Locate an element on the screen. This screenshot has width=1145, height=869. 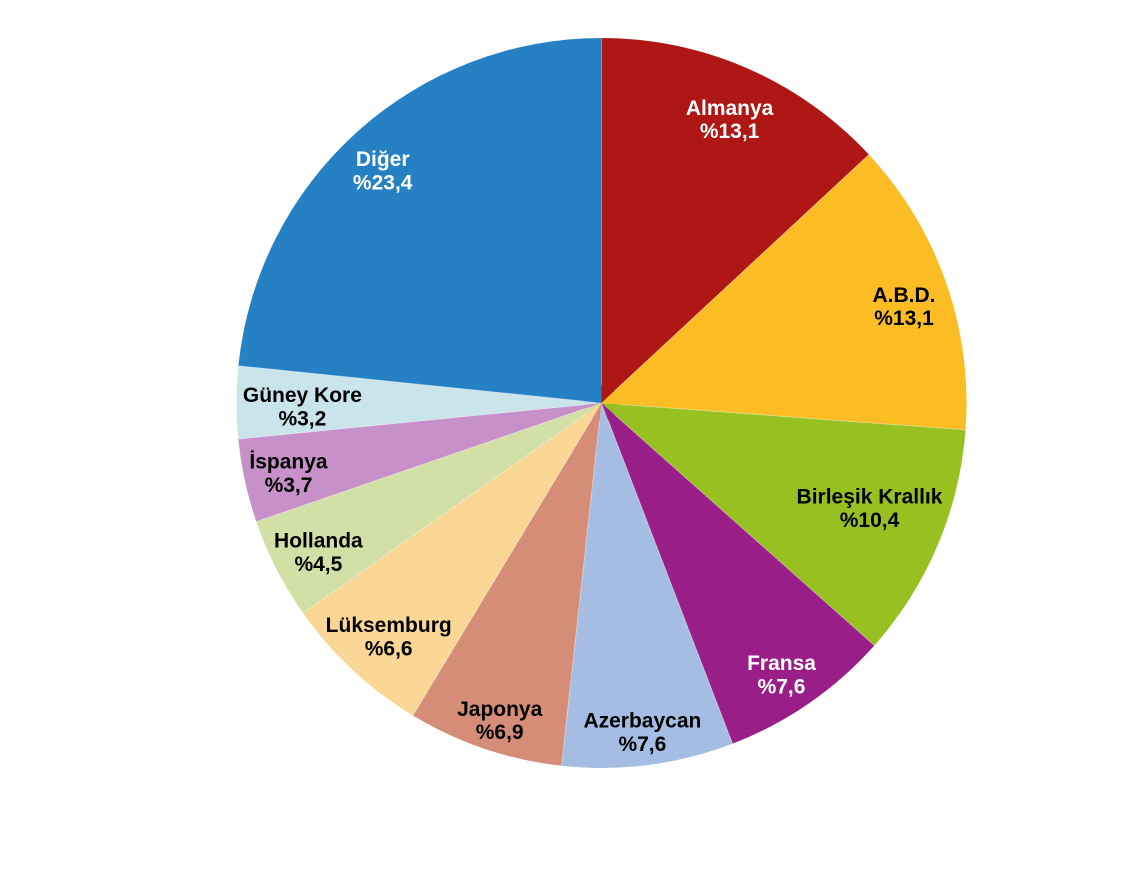
svg-text: Japonya is located at coordinates (500, 709).